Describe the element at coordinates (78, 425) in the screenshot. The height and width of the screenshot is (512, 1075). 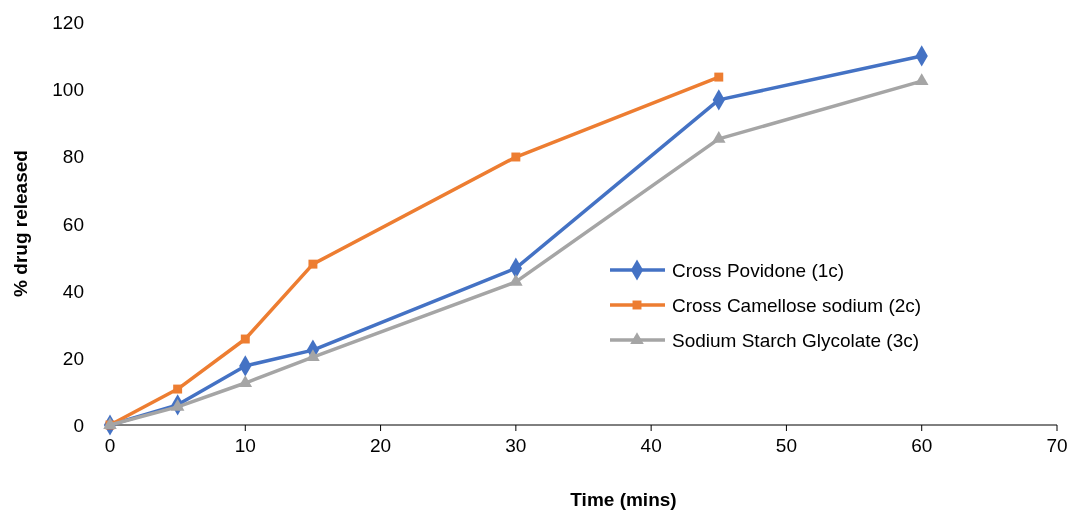
I see `y-tick-label: 0` at that location.